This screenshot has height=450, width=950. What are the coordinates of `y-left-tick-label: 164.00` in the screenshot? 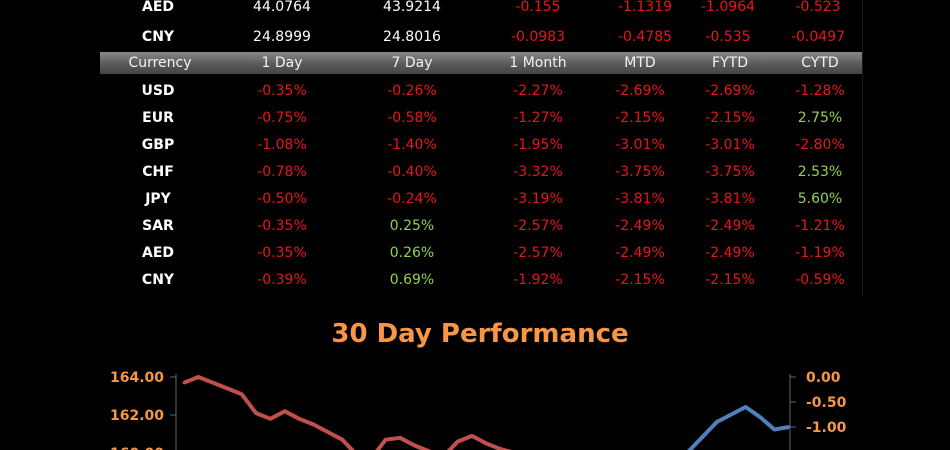 It's located at (137, 378).